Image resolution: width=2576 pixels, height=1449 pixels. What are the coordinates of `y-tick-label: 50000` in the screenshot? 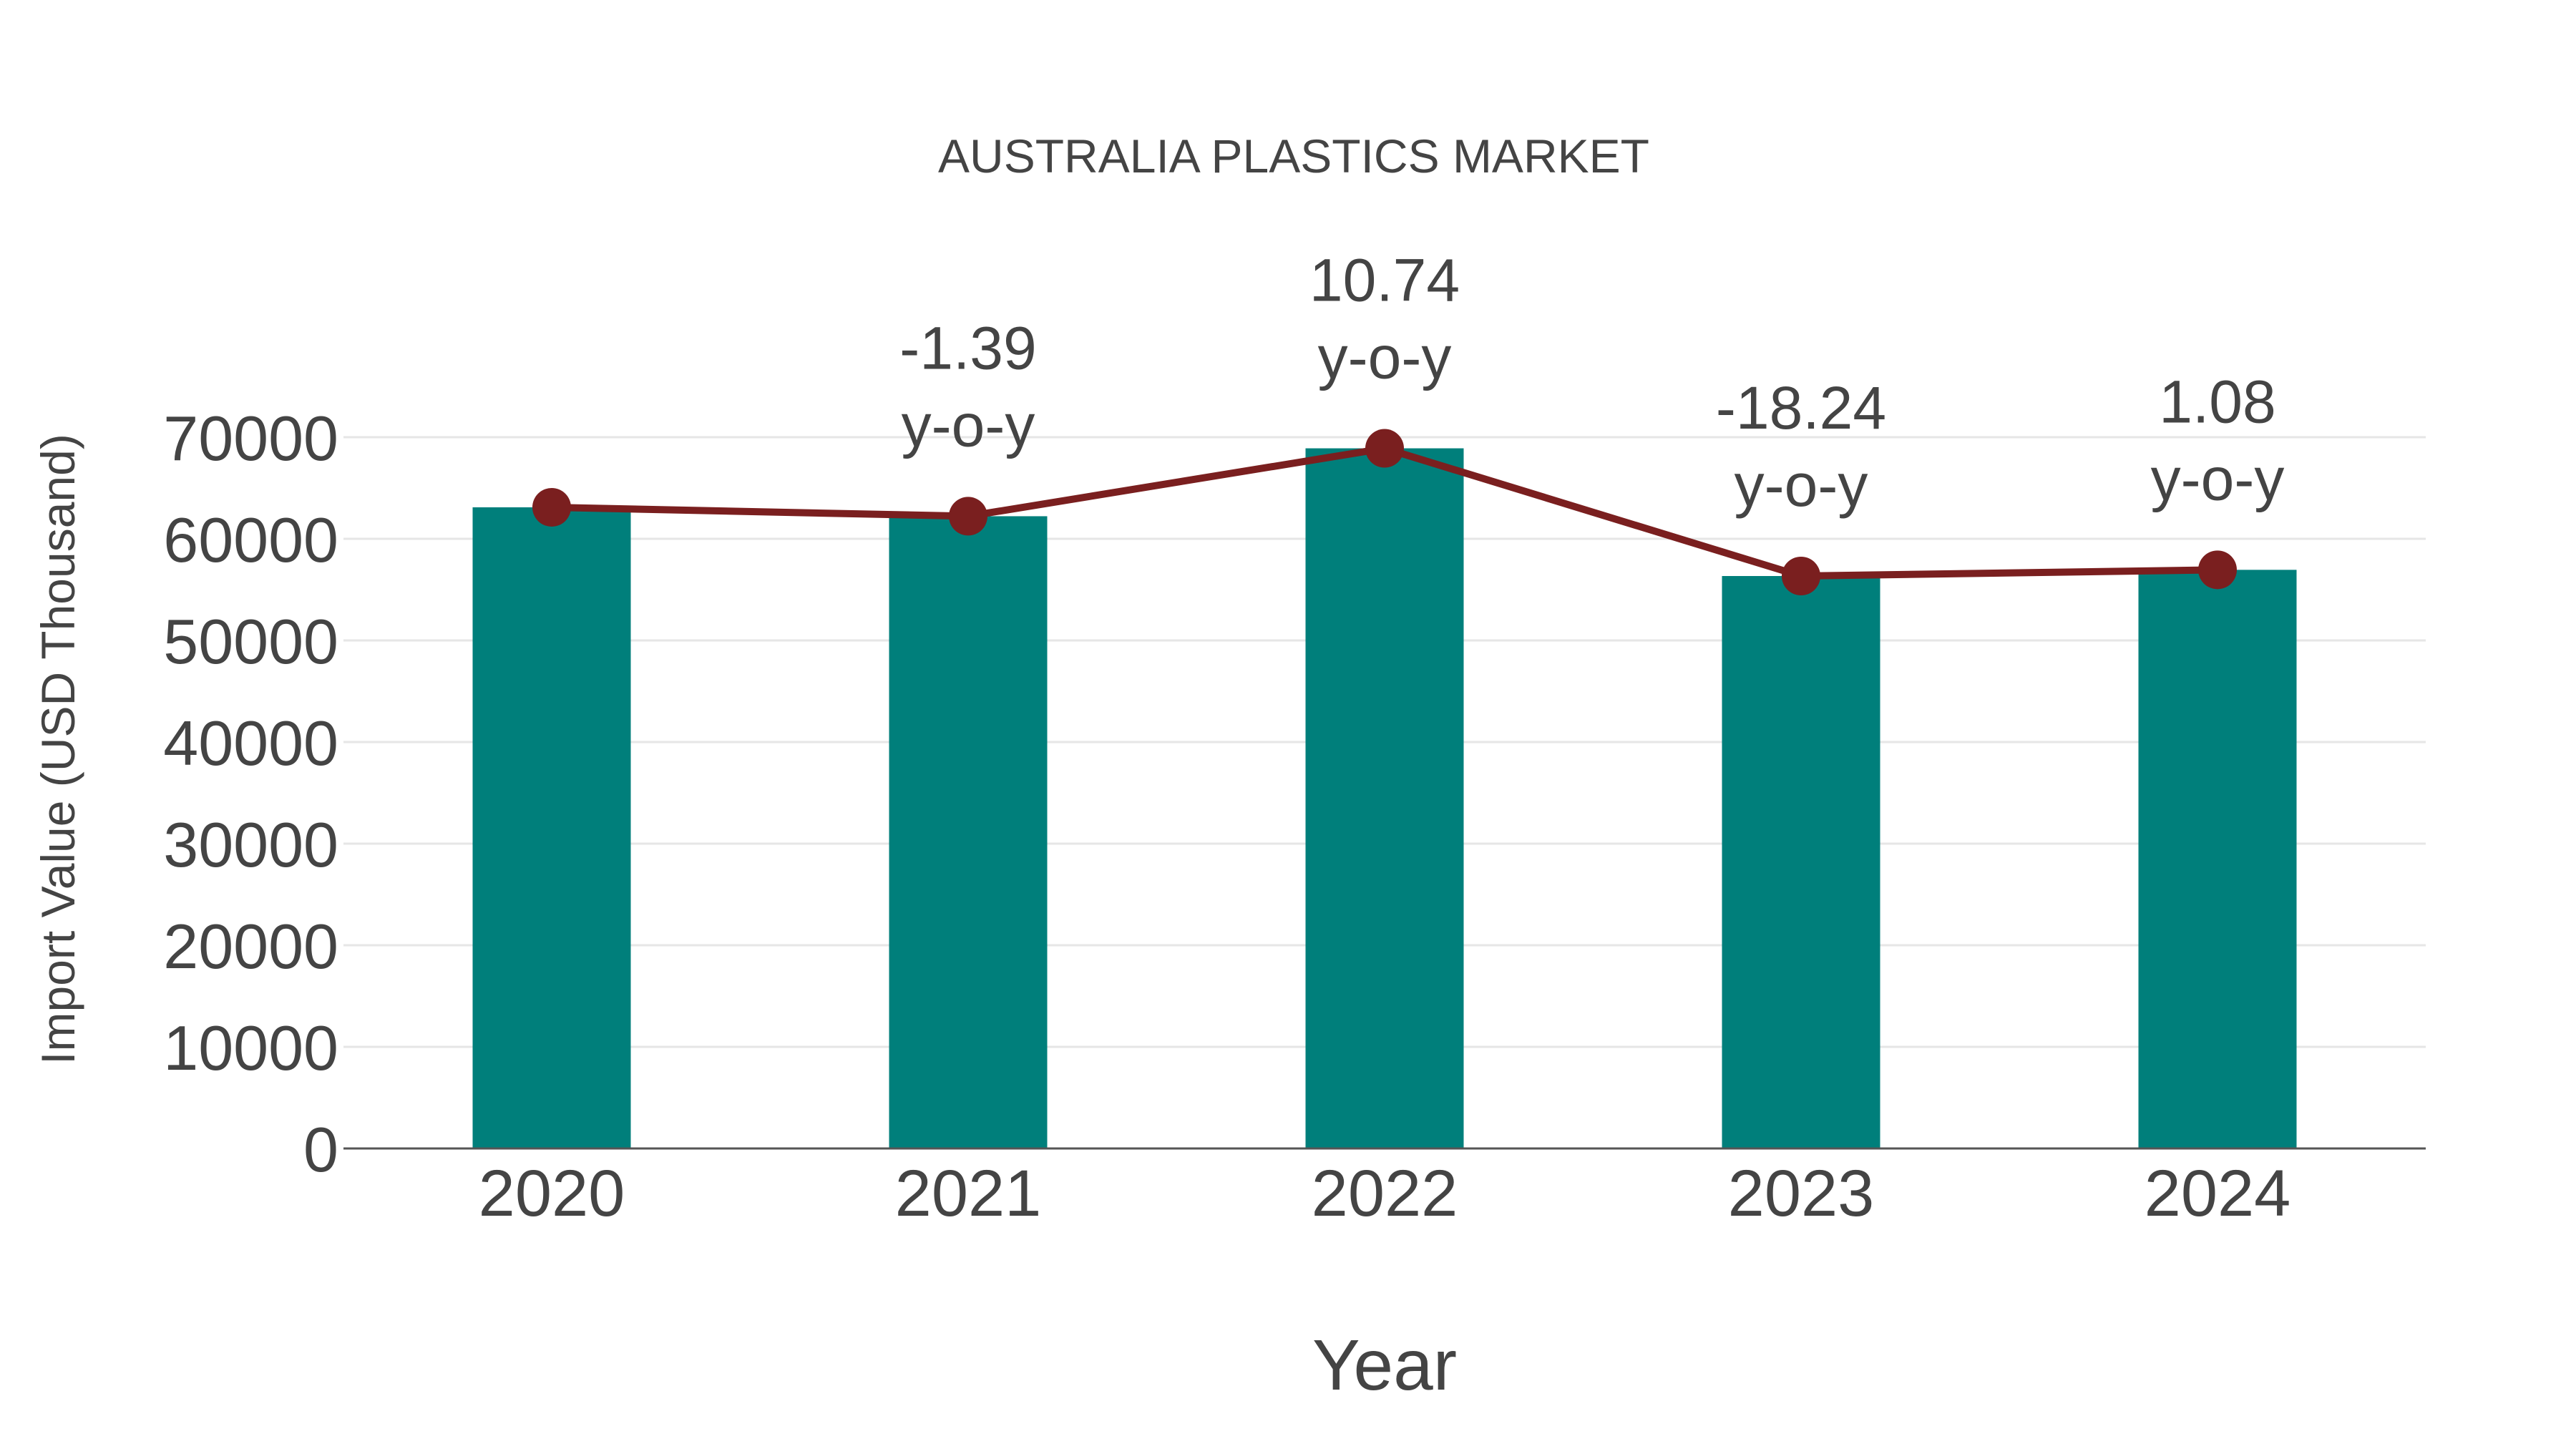 It's located at (250, 641).